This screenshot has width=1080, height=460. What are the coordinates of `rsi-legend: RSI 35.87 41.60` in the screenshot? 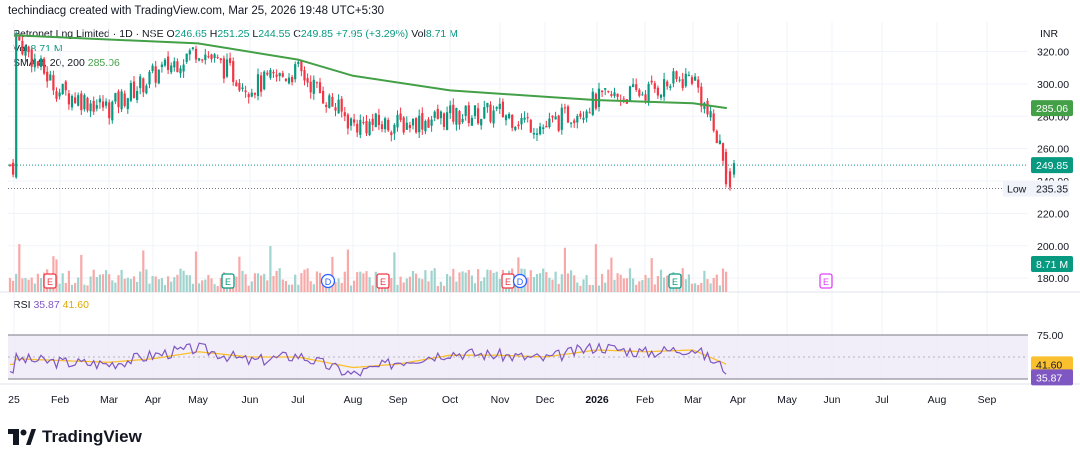 It's located at (51, 305).